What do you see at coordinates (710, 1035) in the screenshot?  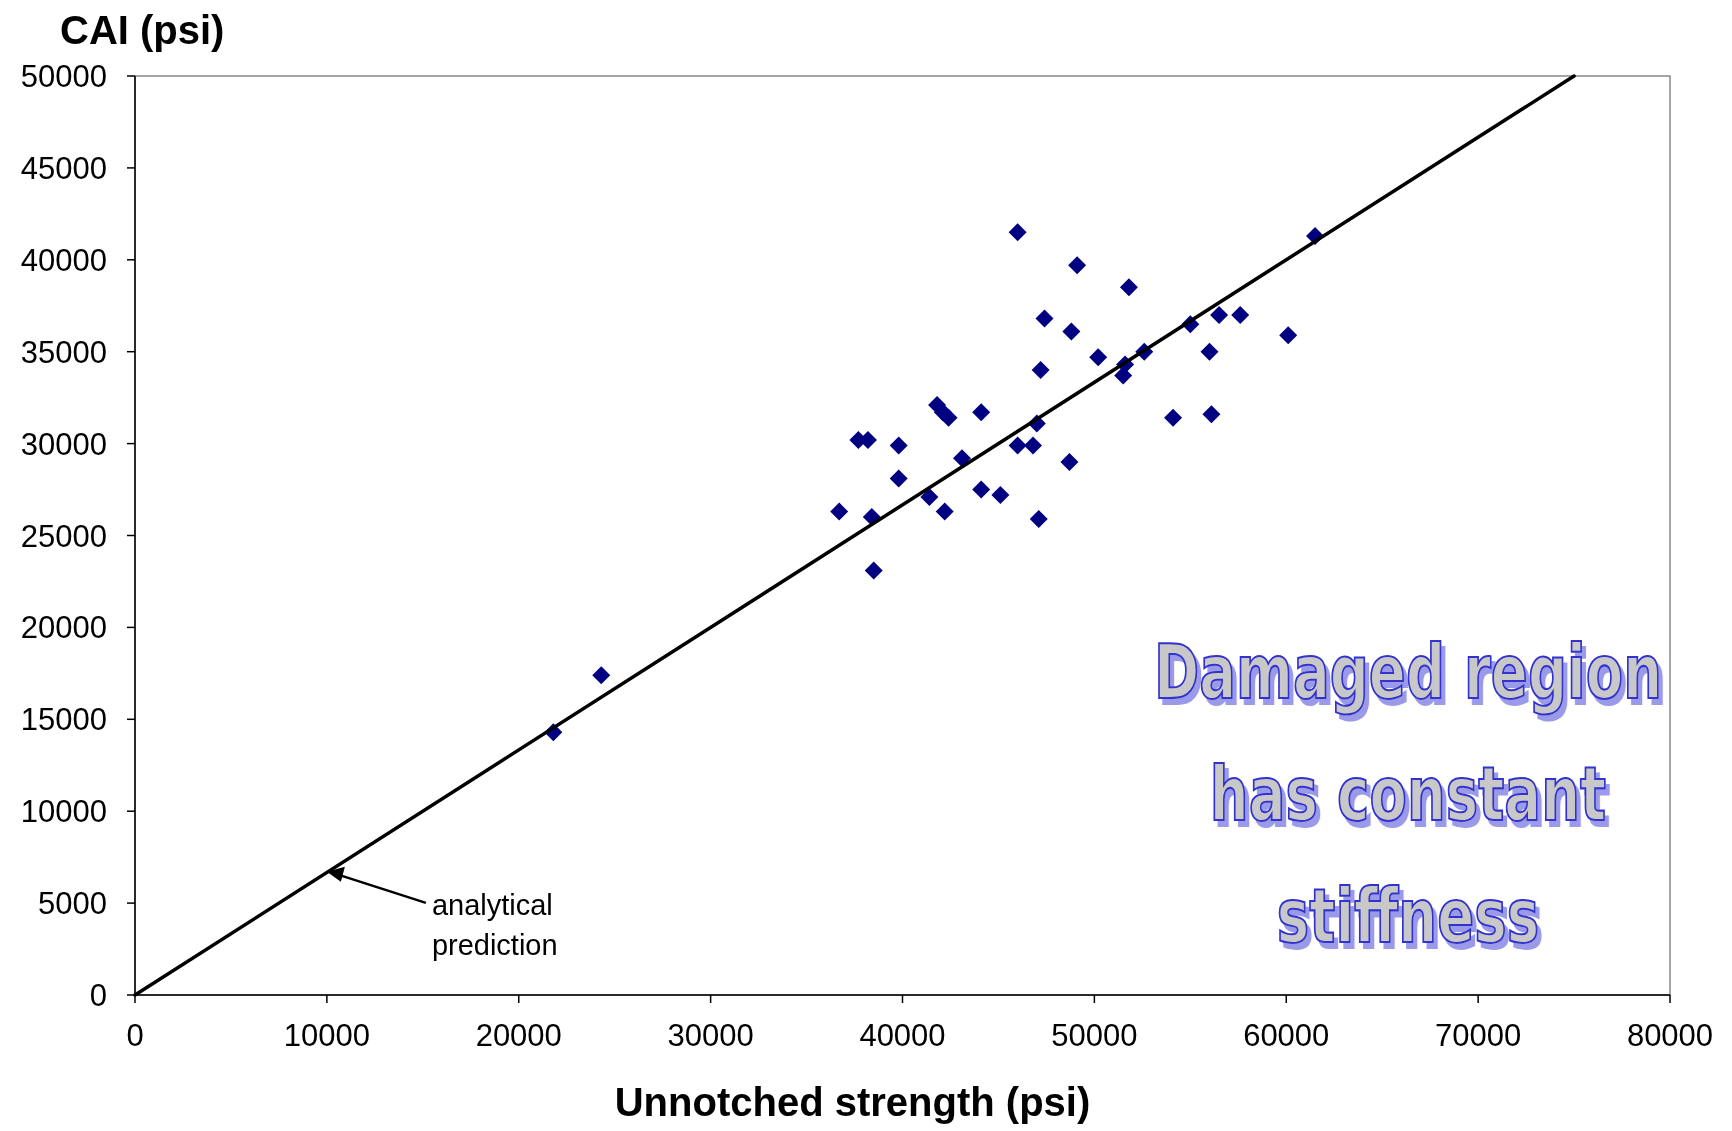 I see `x-tick-label: 30000` at bounding box center [710, 1035].